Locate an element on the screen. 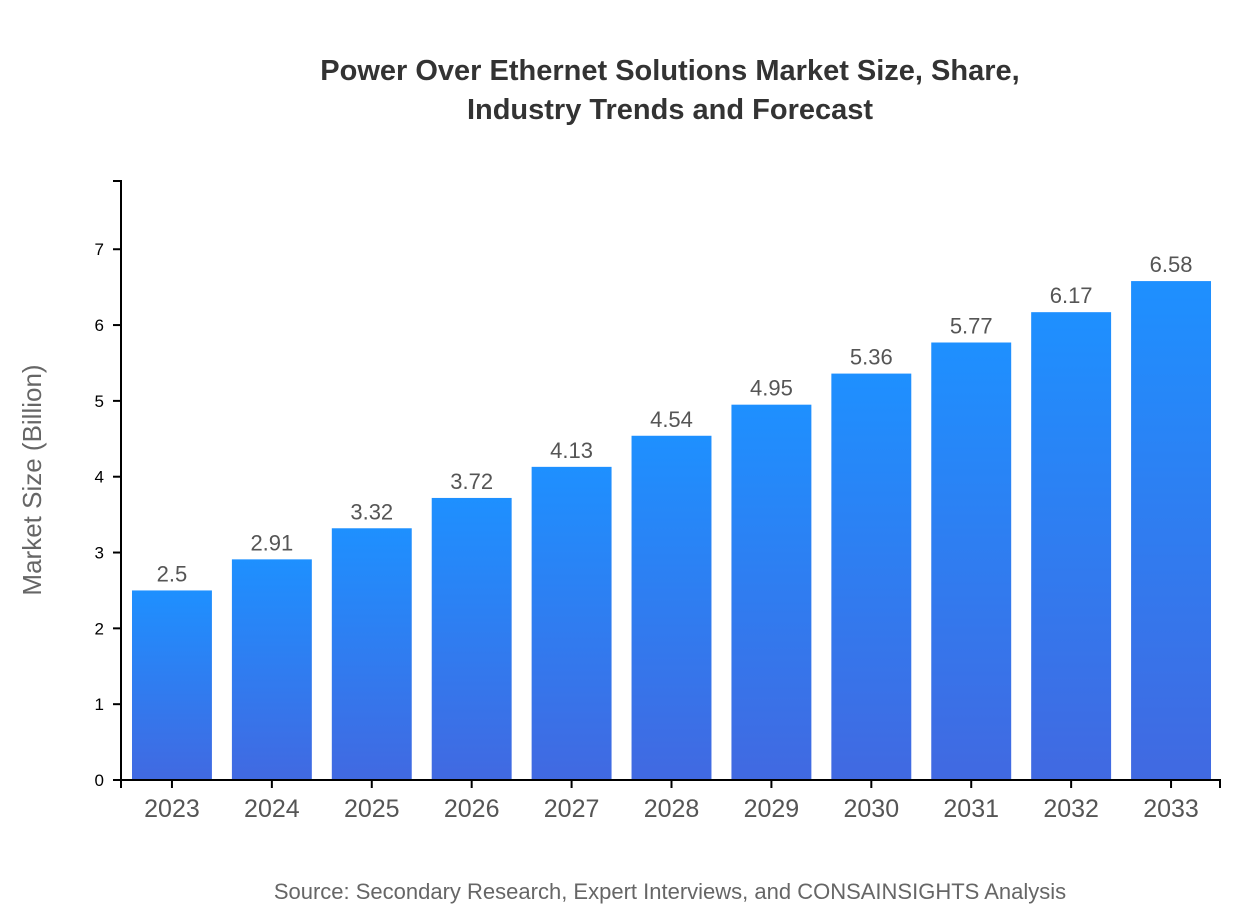 The height and width of the screenshot is (920, 1260). data-label-2030: 5.36 is located at coordinates (871, 357).